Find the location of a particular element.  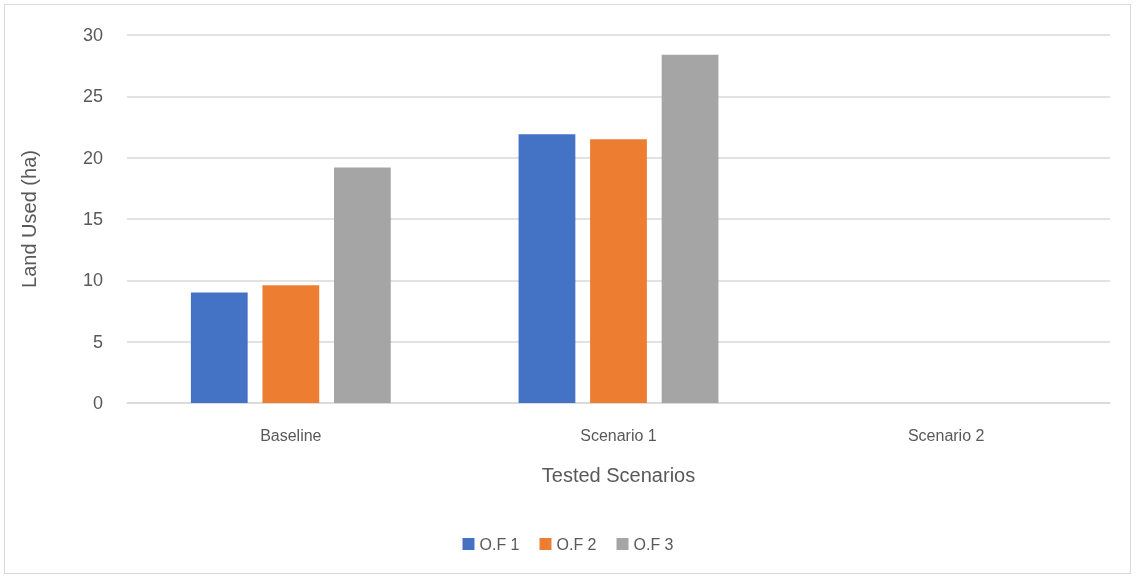

y-tick-label: 10 is located at coordinates (92, 280).